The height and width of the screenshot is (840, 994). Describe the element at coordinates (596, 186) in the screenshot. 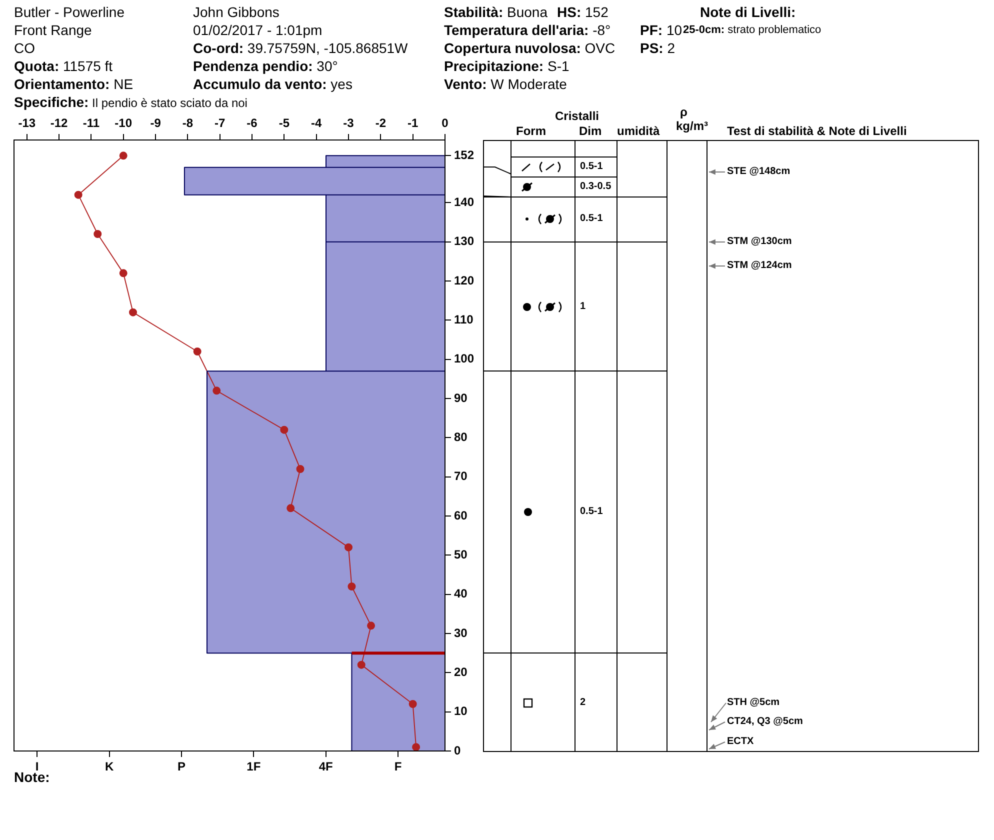

I see `text: 0.3-0.5` at that location.